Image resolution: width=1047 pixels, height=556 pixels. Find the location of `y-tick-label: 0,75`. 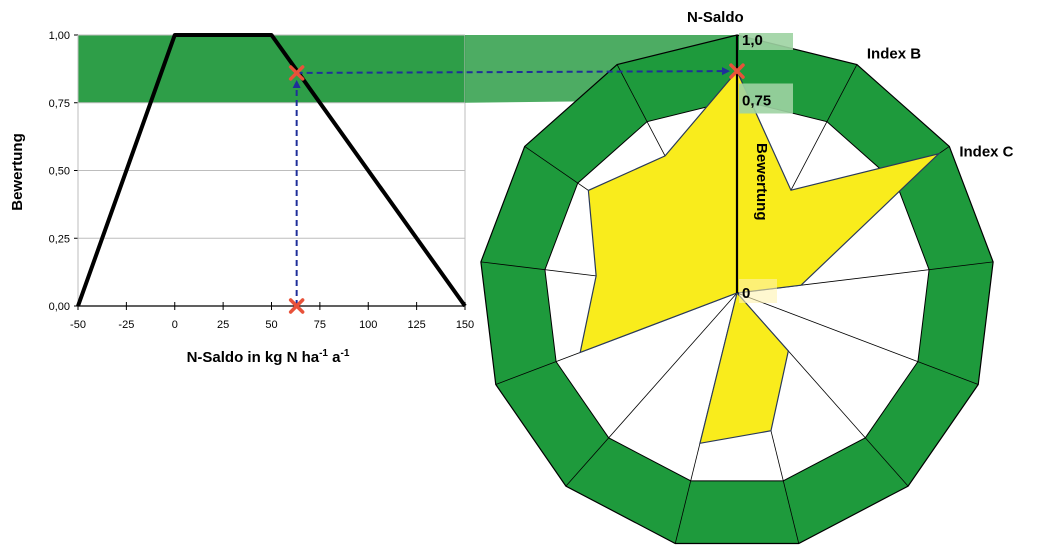

y-tick-label: 0,75 is located at coordinates (59, 104).